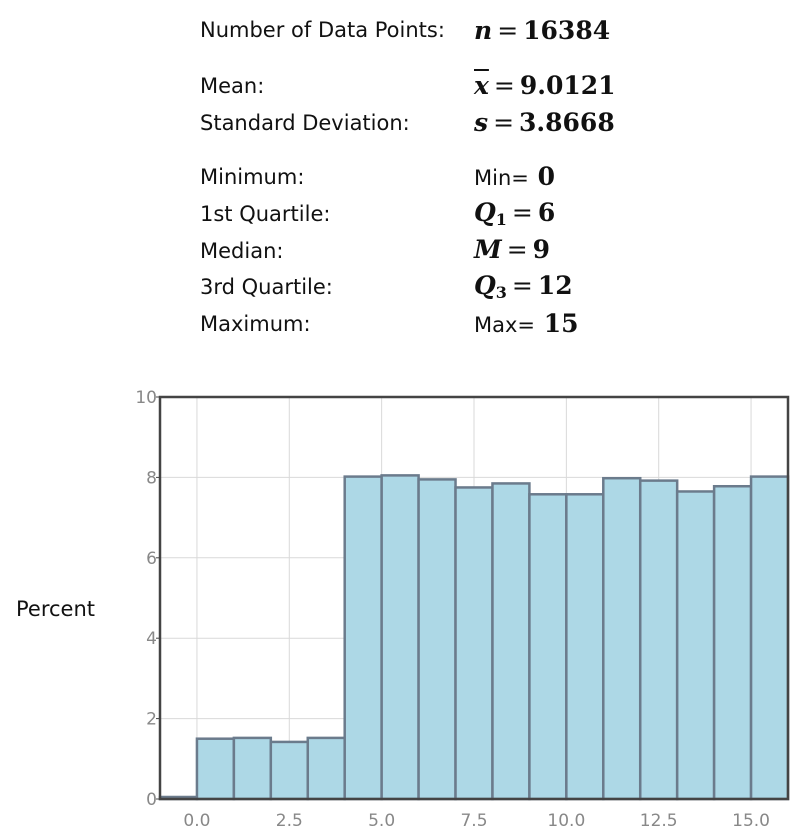 This screenshot has width=802, height=832. Describe the element at coordinates (488, 249) in the screenshot. I see `median-symbol: M` at that location.